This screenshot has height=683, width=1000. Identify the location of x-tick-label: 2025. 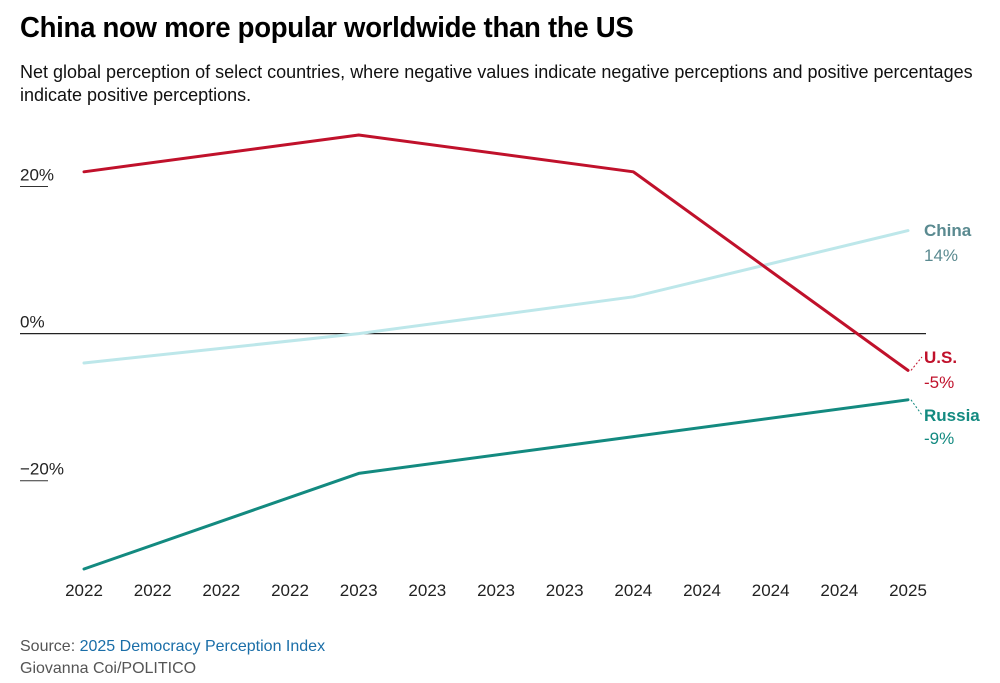
(908, 590).